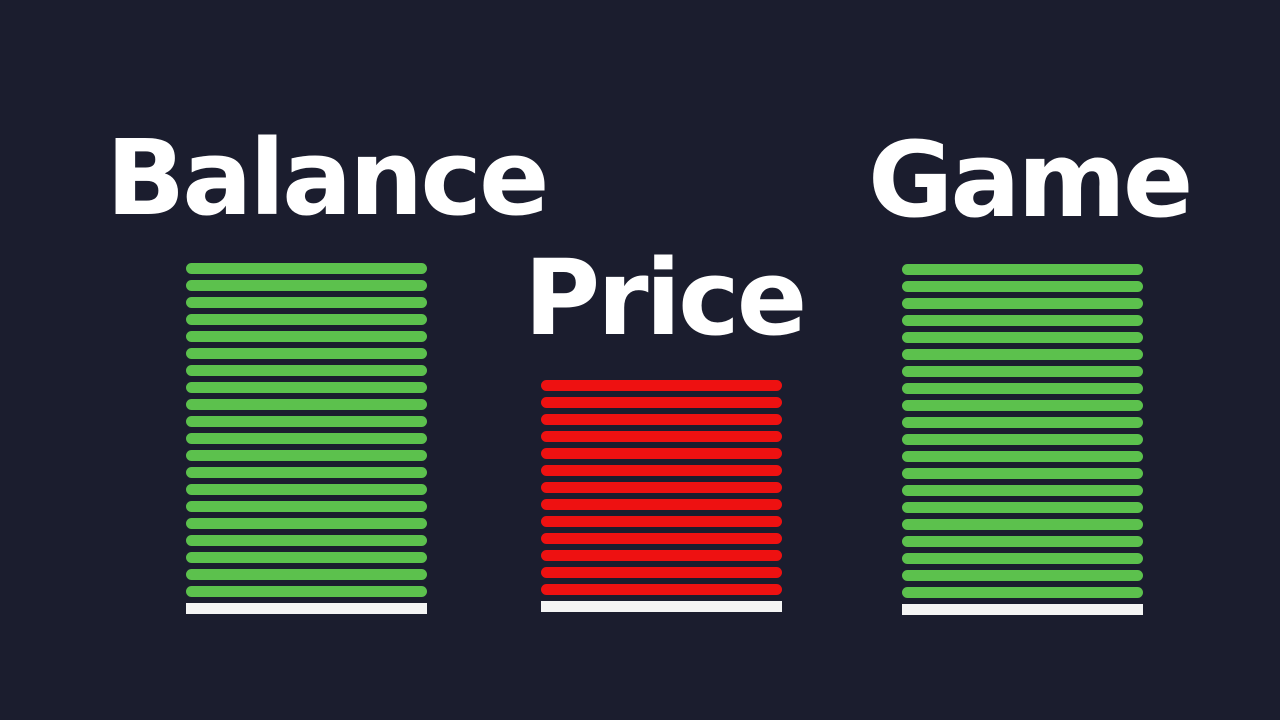 This screenshot has width=1280, height=720. I want to click on balance-label: Balance, so click(328, 178).